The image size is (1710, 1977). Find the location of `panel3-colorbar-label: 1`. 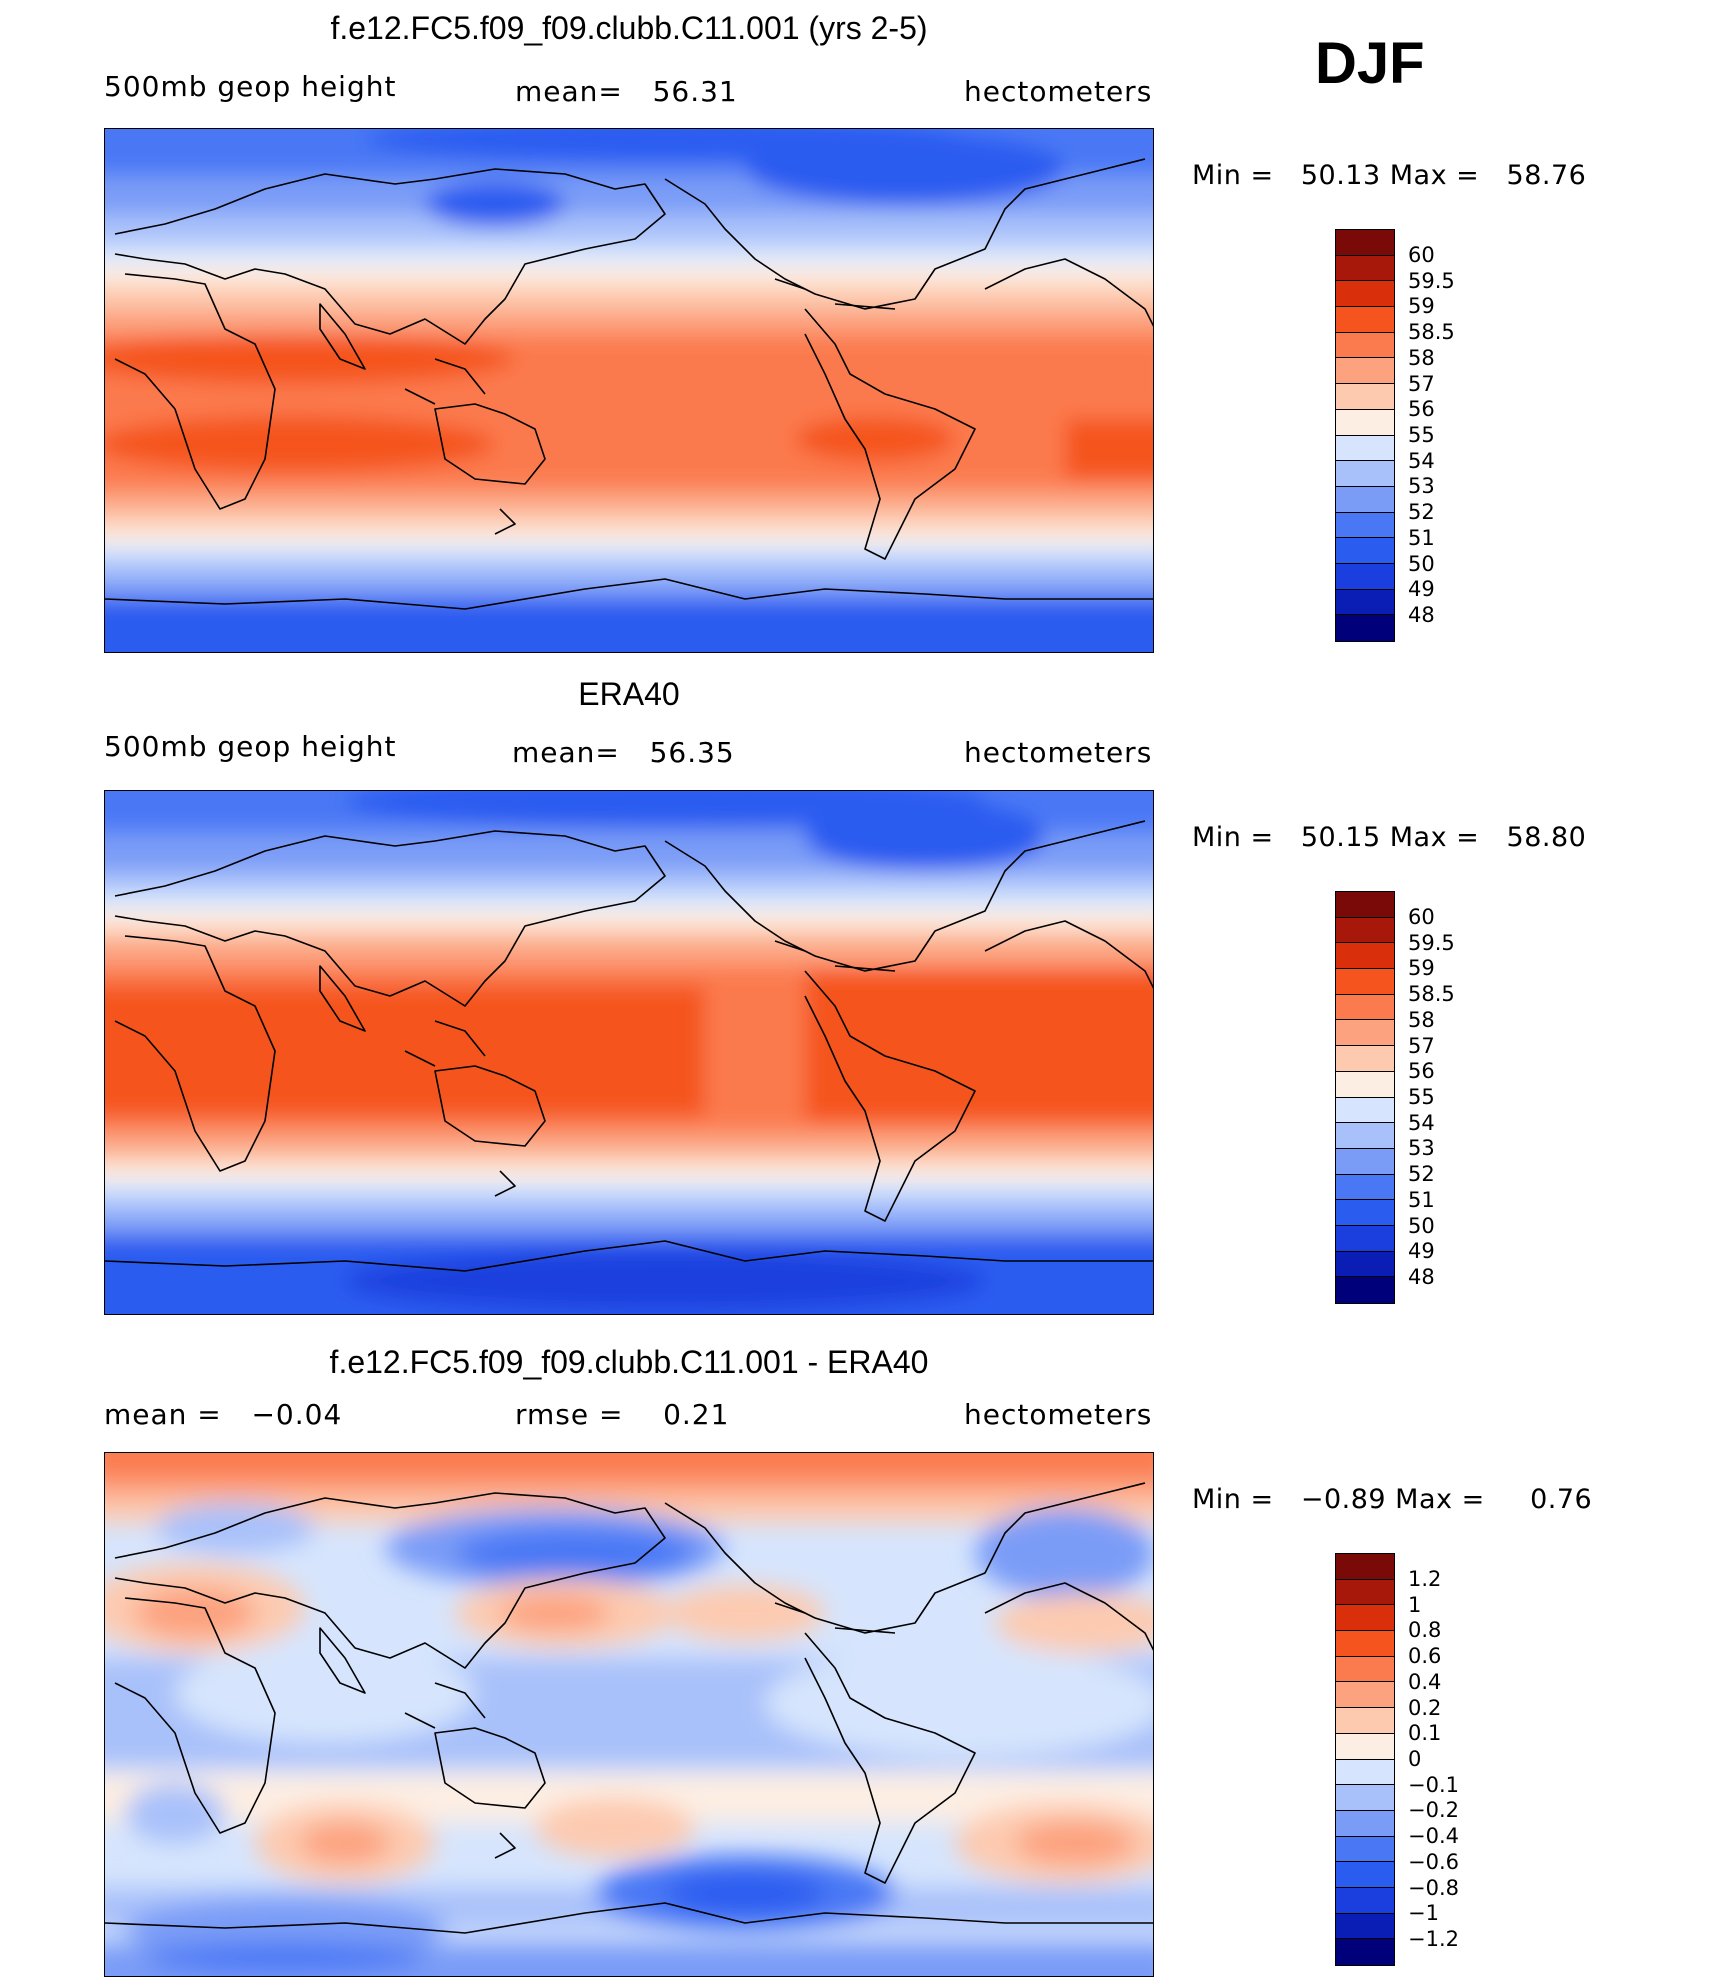

panel3-colorbar-label: 1 is located at coordinates (1415, 1605).